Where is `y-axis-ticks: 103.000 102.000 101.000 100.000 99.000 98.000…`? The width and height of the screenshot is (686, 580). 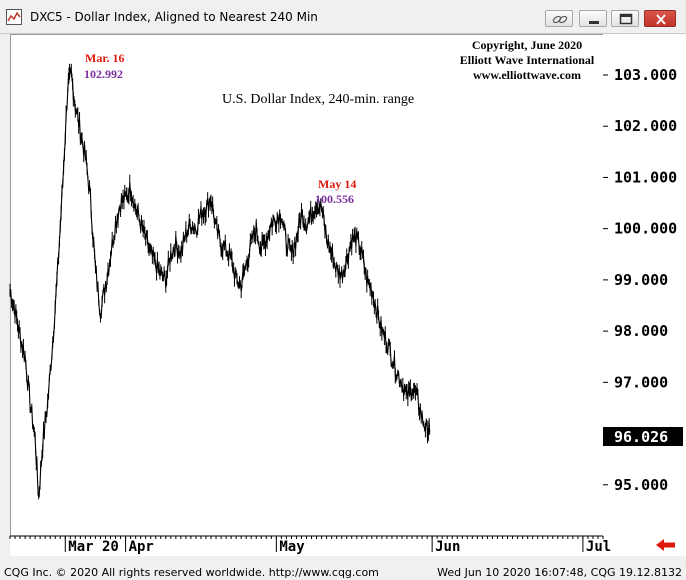
y-axis-ticks: 103.000 102.000 101.000 100.000 99.000 98.000… is located at coordinates (645, 280).